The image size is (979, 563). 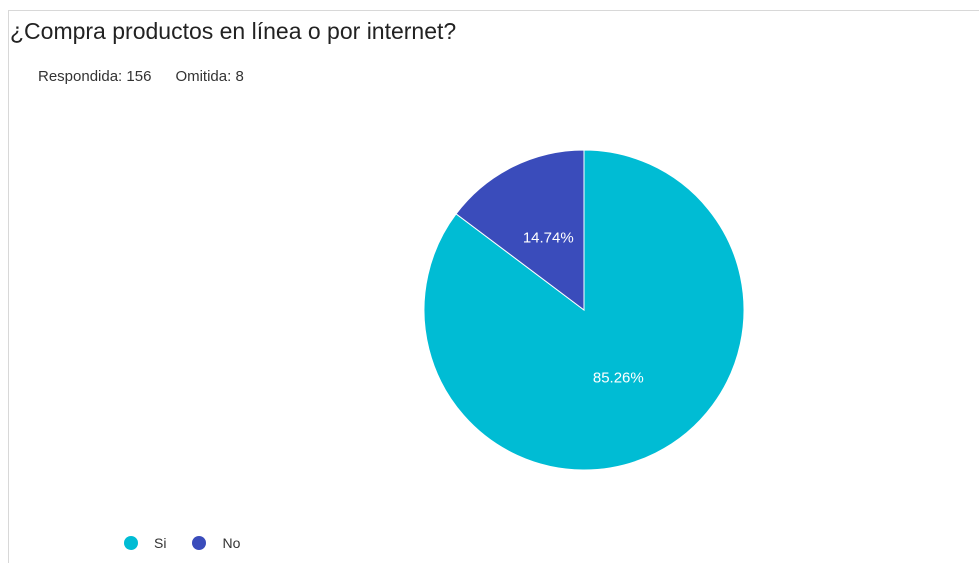 I want to click on legend-dot-no, so click(x=199, y=543).